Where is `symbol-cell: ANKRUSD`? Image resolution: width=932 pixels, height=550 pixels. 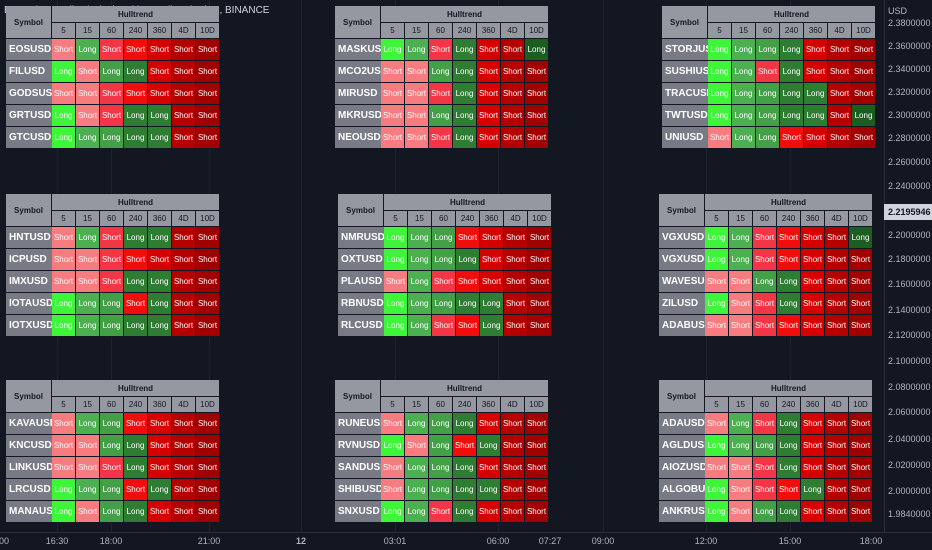 symbol-cell: ANKRUSD is located at coordinates (683, 511).